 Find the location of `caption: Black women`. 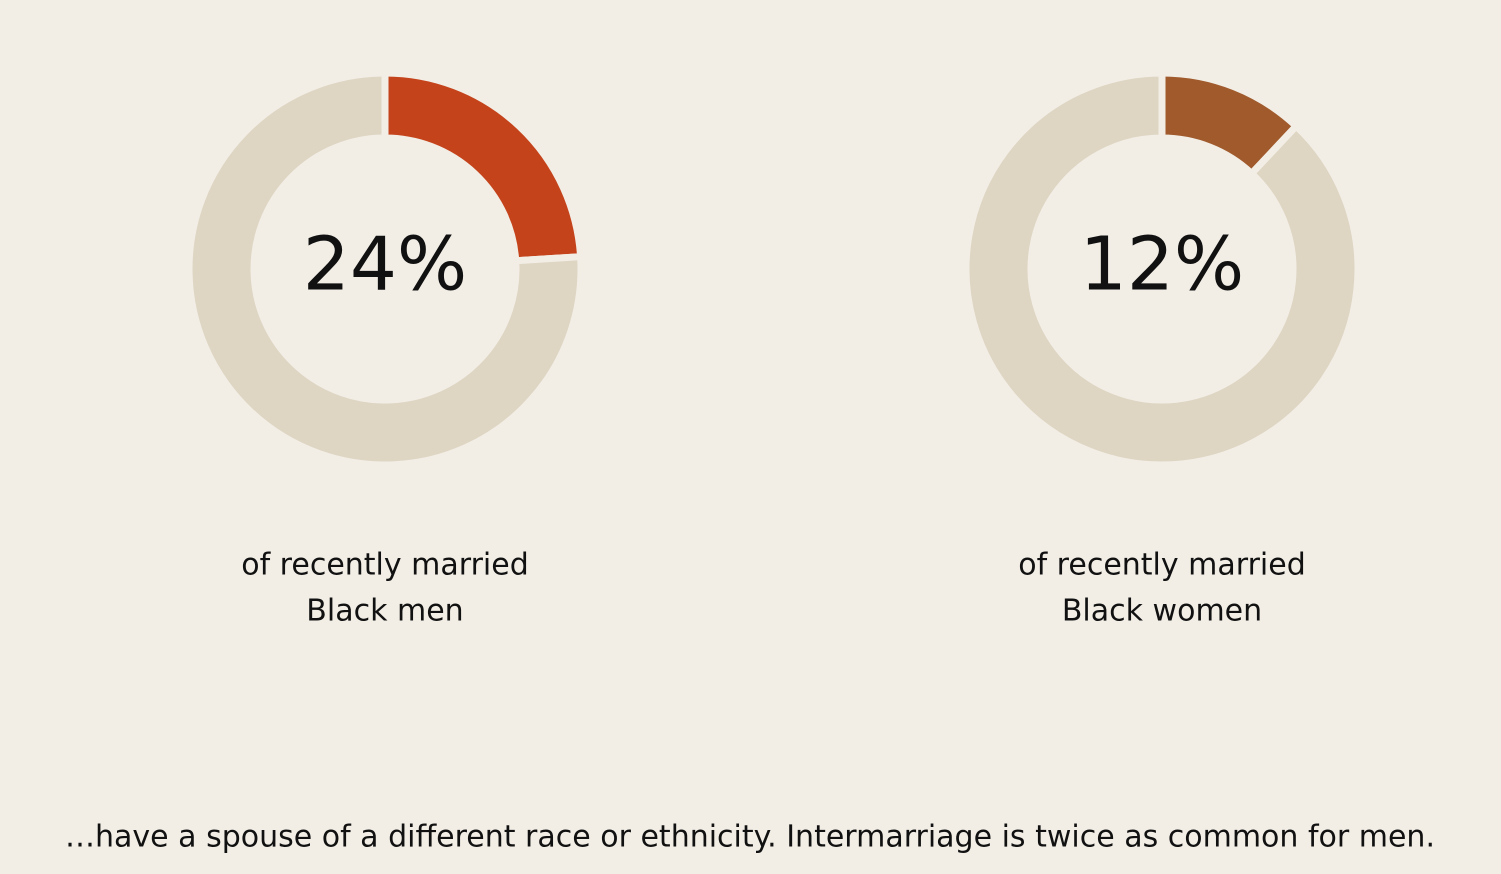

caption: Black women is located at coordinates (1162, 611).